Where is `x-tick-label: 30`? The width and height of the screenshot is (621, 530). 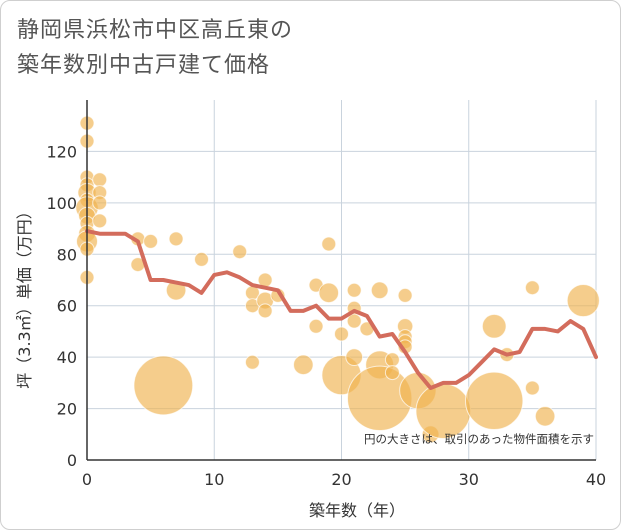 x-tick-label: 30 is located at coordinates (469, 479).